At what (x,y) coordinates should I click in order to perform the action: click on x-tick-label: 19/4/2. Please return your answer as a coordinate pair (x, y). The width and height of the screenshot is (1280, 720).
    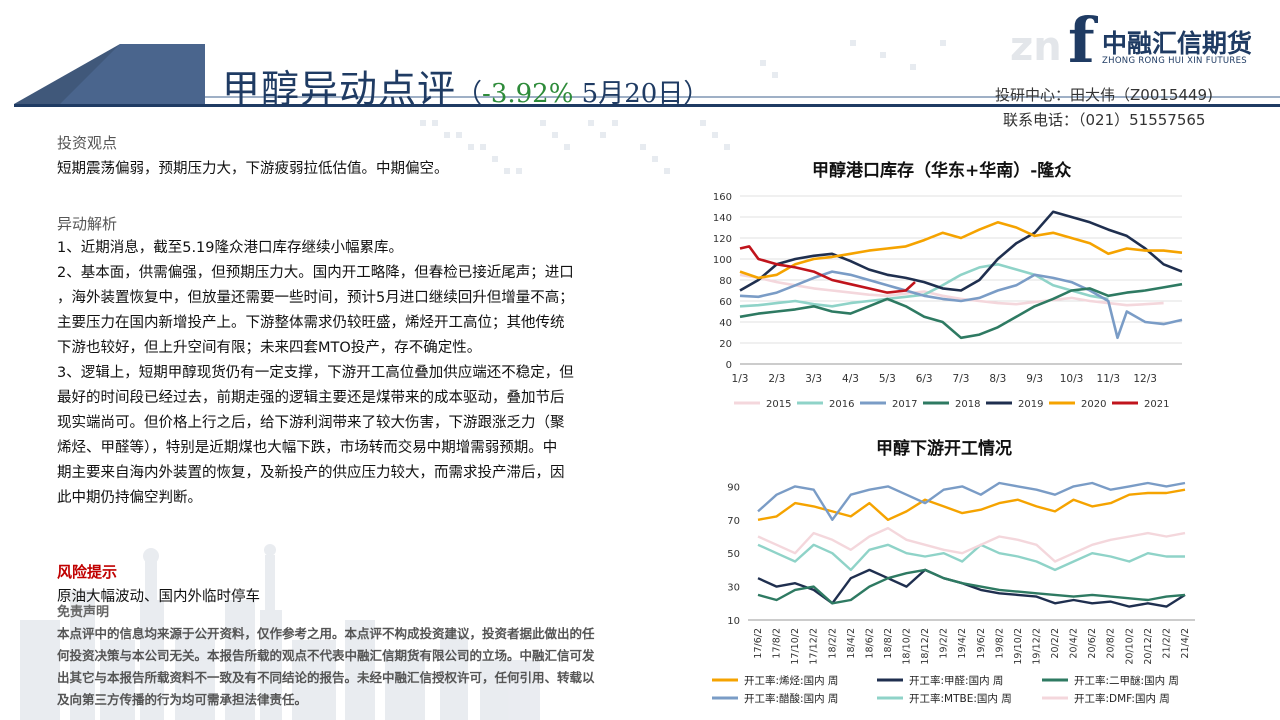
    Looking at the image, I should click on (962, 643).